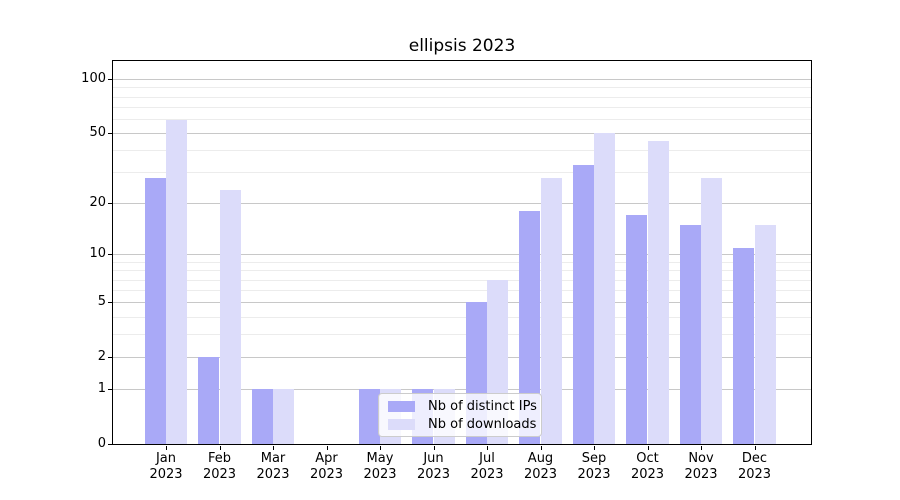 Image resolution: width=900 pixels, height=500 pixels. I want to click on chart-title: ellipsis 2023, so click(462, 46).